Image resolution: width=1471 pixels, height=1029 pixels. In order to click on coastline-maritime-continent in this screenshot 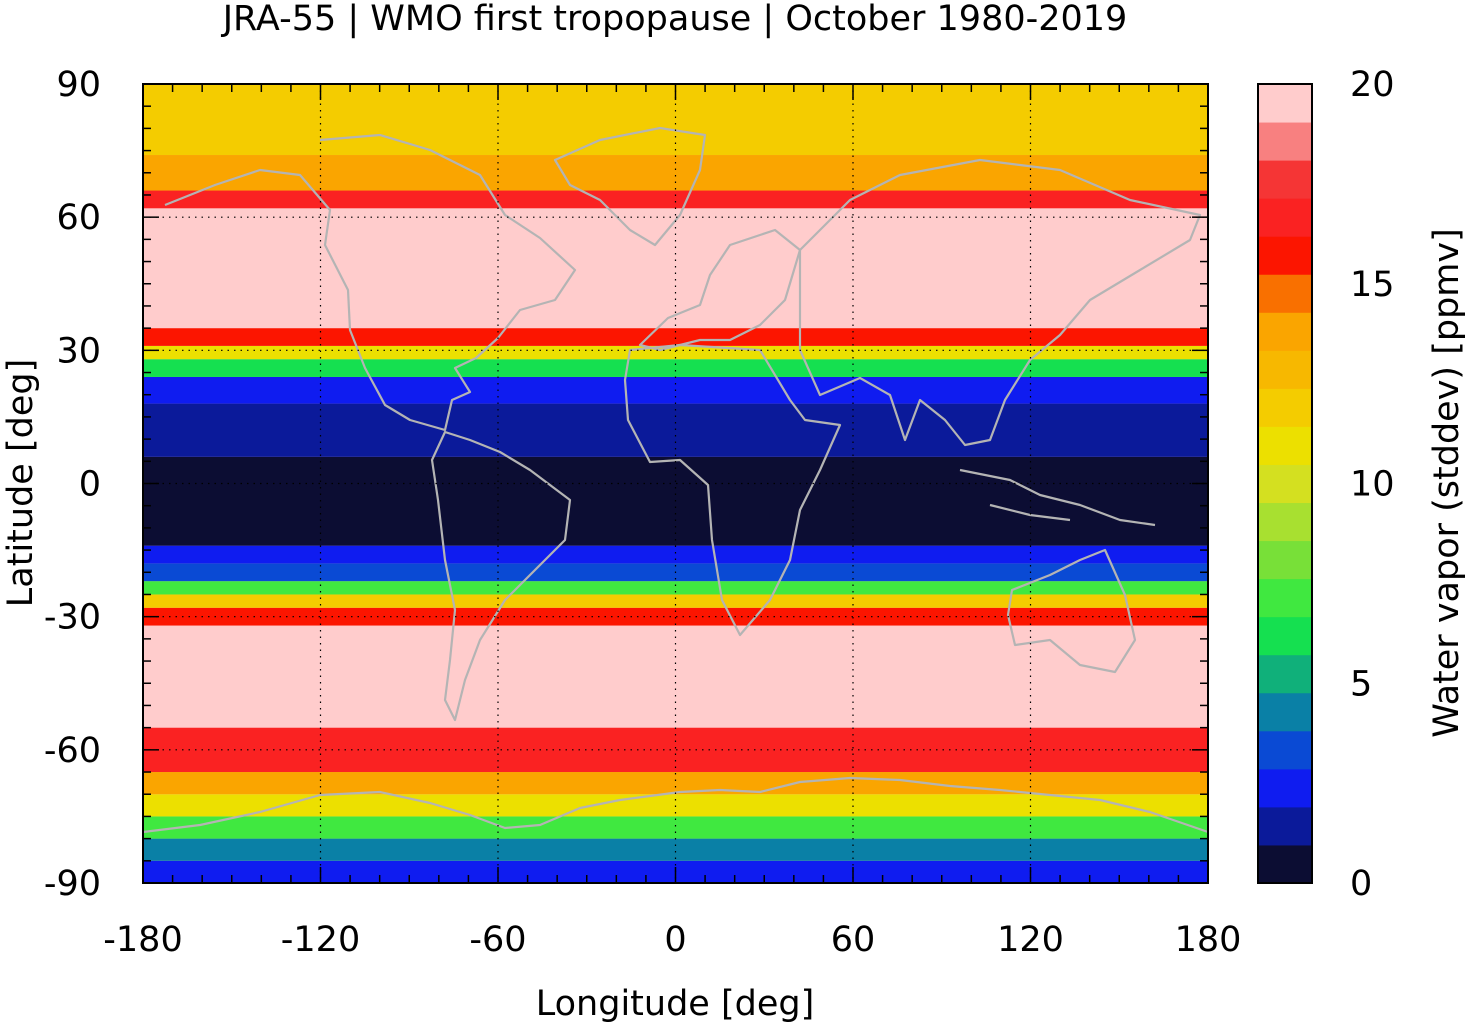, I will do `click(1057, 497)`.